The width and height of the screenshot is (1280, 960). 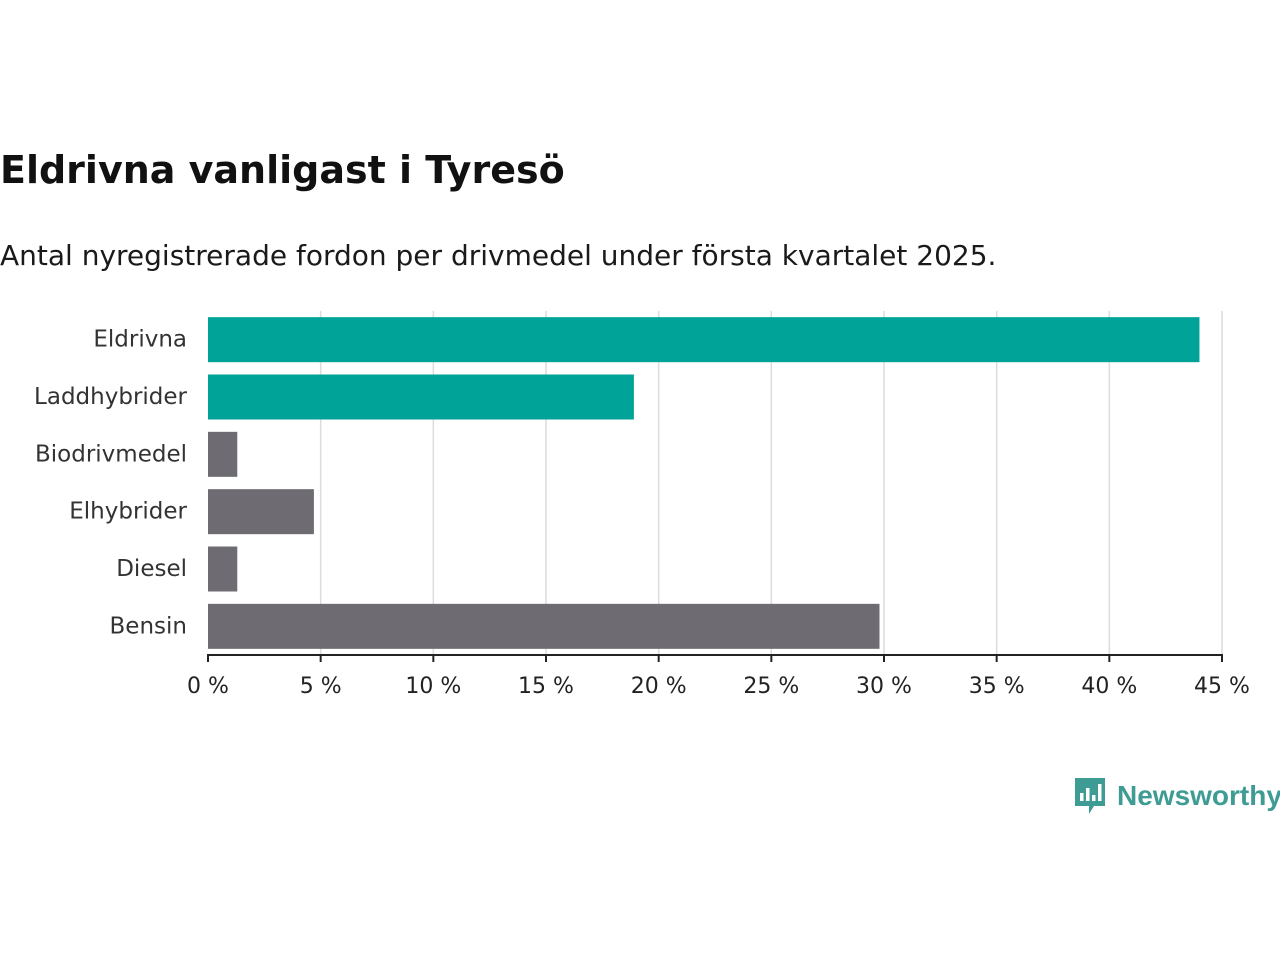 I want to click on brand-logo: Newsworthy, so click(x=1176, y=796).